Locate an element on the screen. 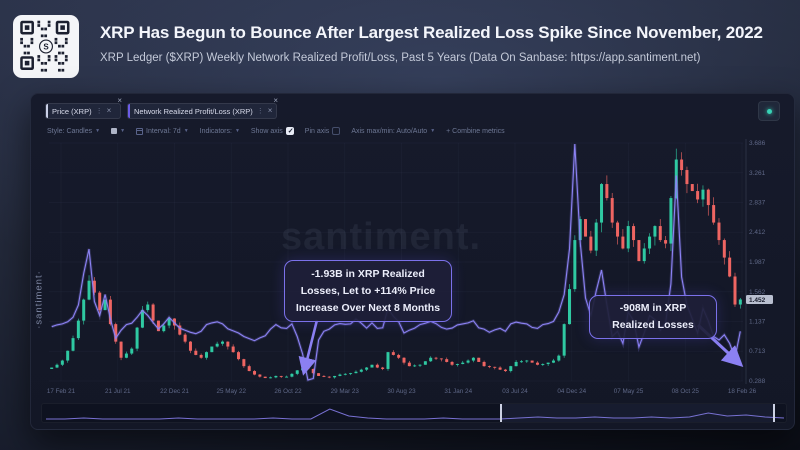 The width and height of the screenshot is (800, 450). annotation-line: Losses, Let to +114% Price is located at coordinates (368, 290).